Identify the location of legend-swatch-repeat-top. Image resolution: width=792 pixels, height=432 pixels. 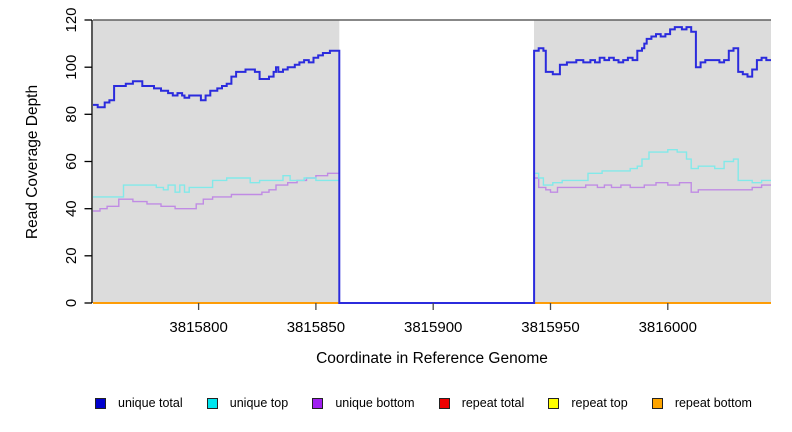
(554, 403).